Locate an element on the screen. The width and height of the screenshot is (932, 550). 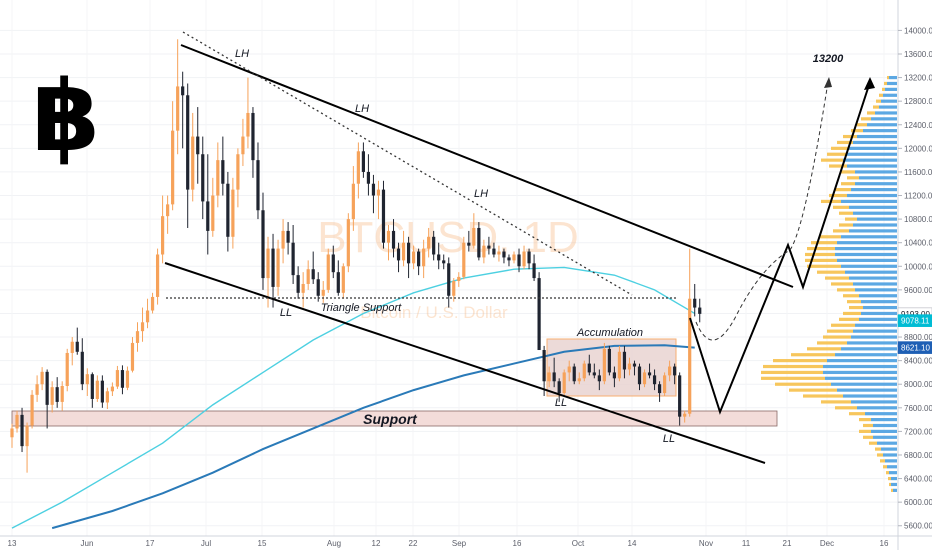
x-tick-label: Jun is located at coordinates (87, 543).